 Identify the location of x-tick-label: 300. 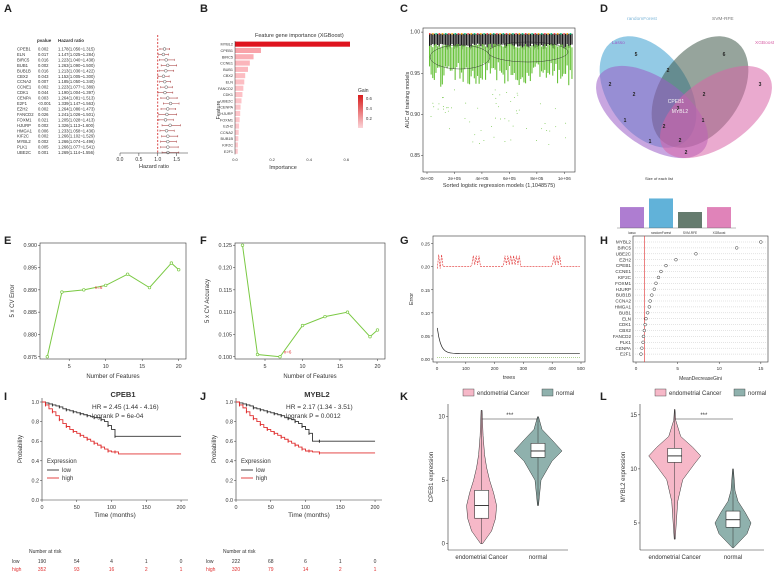
(524, 368).